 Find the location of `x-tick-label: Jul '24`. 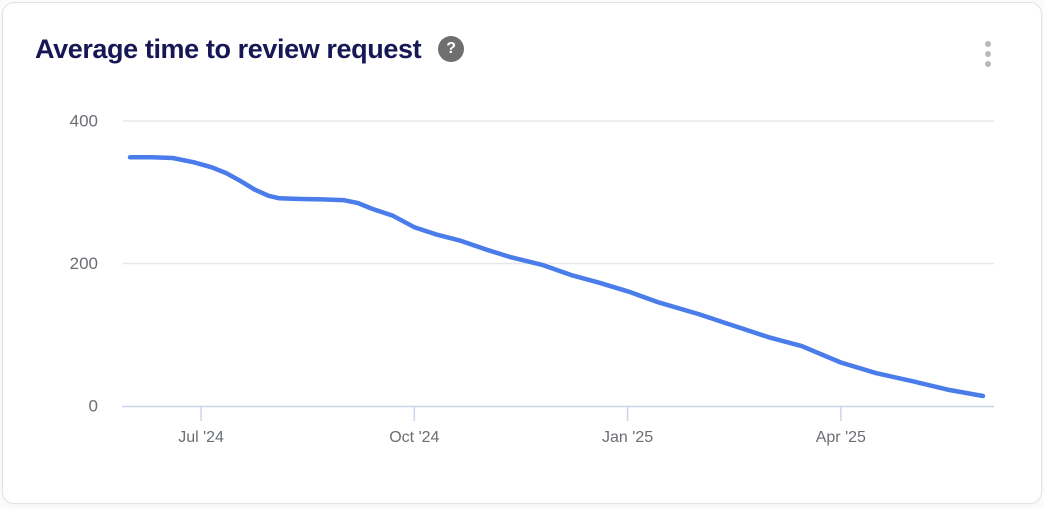

x-tick-label: Jul '24 is located at coordinates (201, 437).